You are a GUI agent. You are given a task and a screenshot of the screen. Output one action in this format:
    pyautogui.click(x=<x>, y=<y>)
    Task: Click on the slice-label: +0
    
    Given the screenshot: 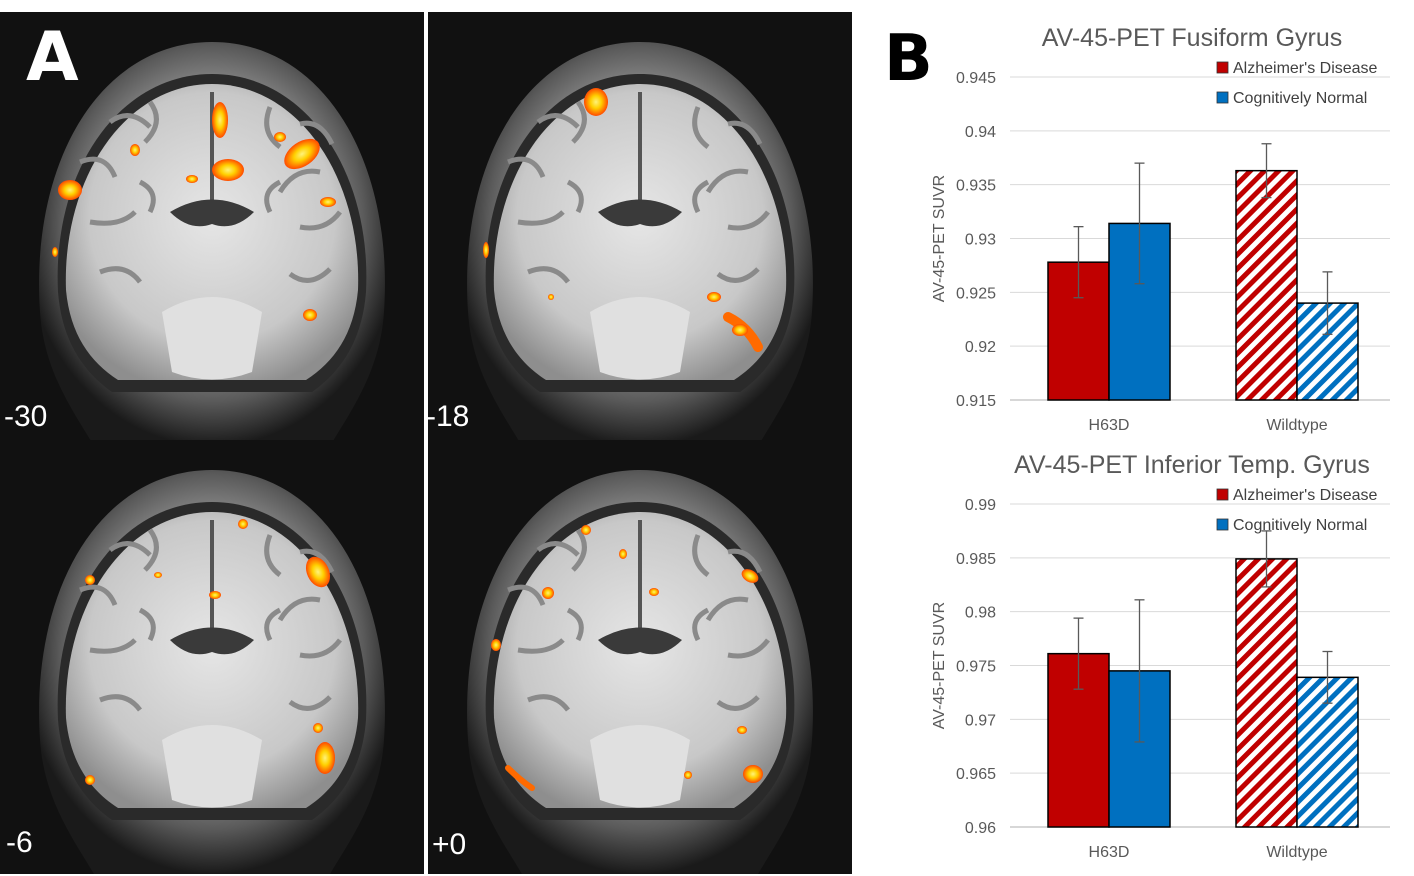 What is the action you would take?
    pyautogui.click(x=449, y=844)
    